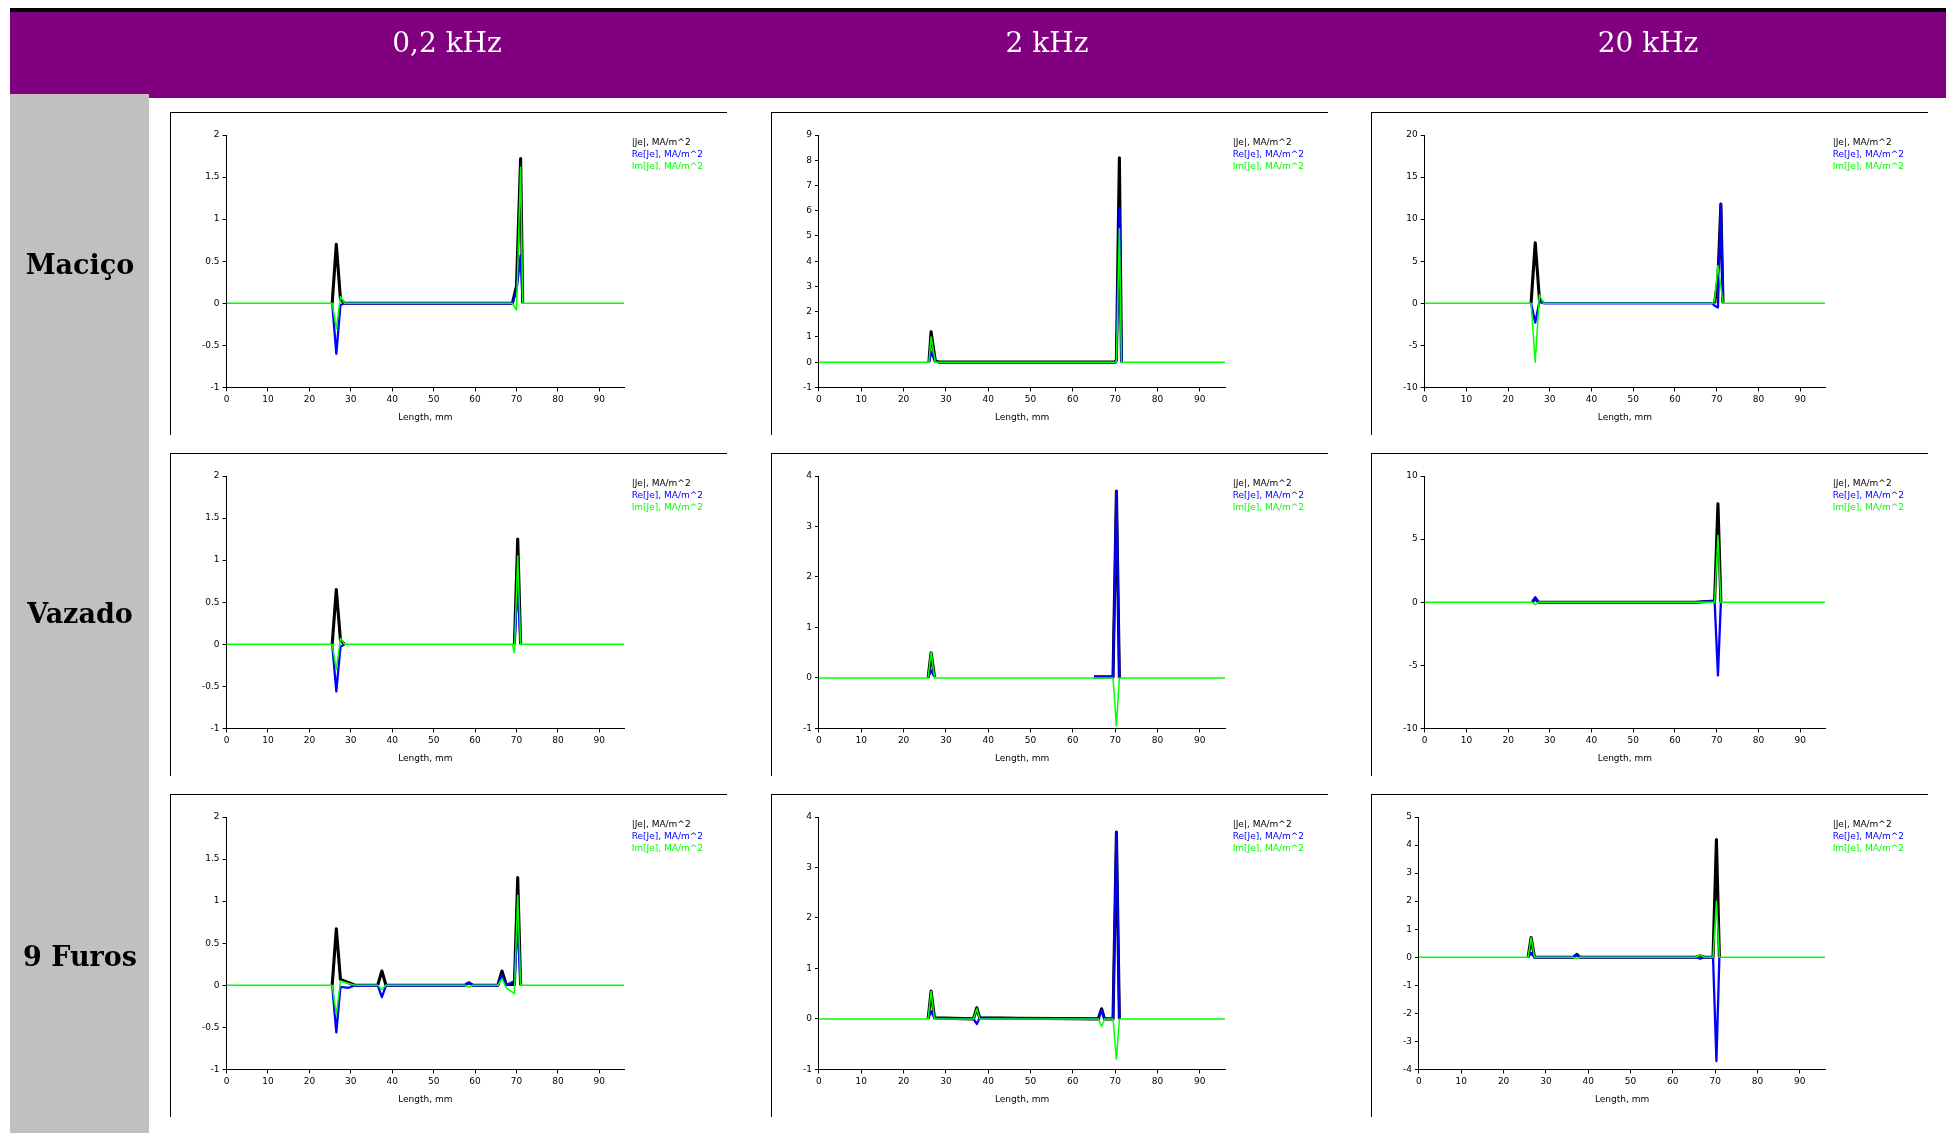 This screenshot has width=1946, height=1133. What do you see at coordinates (809, 210) in the screenshot?
I see `y-tick-label: 6` at bounding box center [809, 210].